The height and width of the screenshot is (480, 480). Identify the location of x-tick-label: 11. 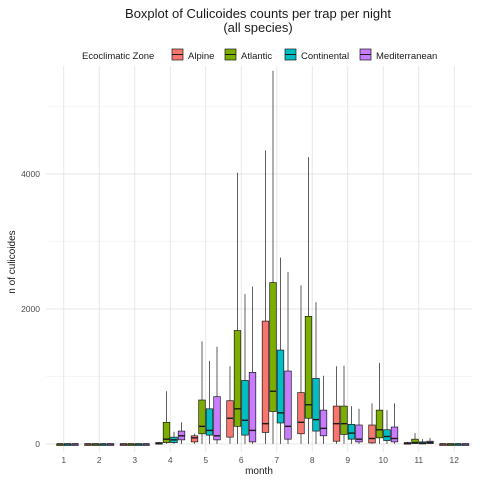
(418, 460).